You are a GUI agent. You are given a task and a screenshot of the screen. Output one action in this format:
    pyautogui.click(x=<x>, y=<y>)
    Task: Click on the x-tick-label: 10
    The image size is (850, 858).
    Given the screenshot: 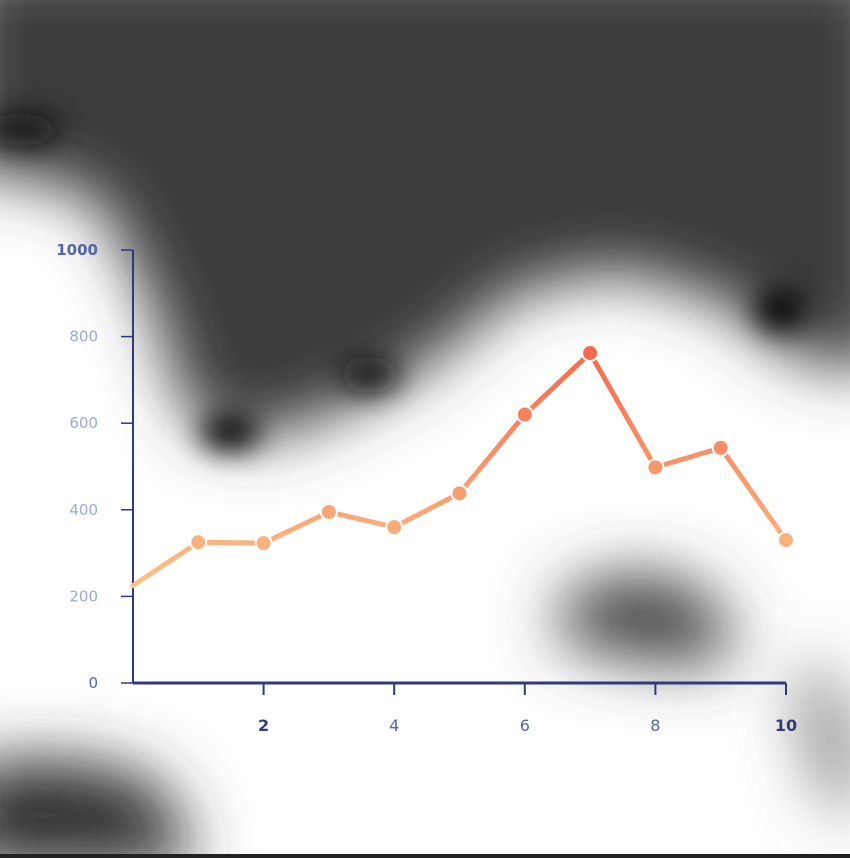 What is the action you would take?
    pyautogui.click(x=786, y=725)
    